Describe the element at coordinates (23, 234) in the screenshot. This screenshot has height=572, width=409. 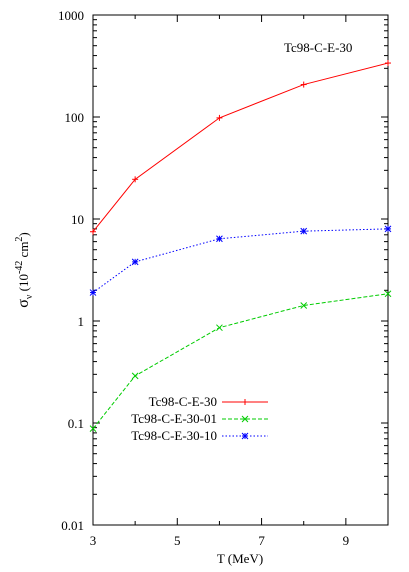
I see `y-axis-label-close: )` at that location.